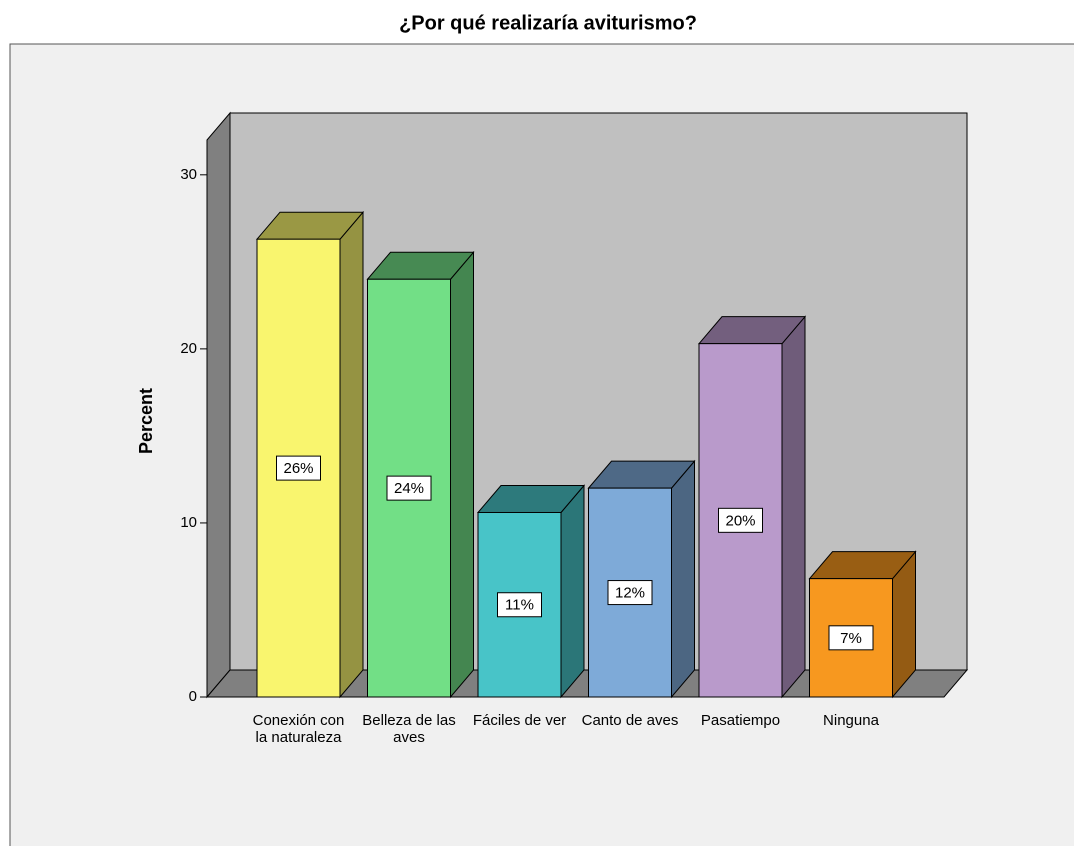  What do you see at coordinates (298, 729) in the screenshot?
I see `x-tick-label: Conexión con la naturaleza` at bounding box center [298, 729].